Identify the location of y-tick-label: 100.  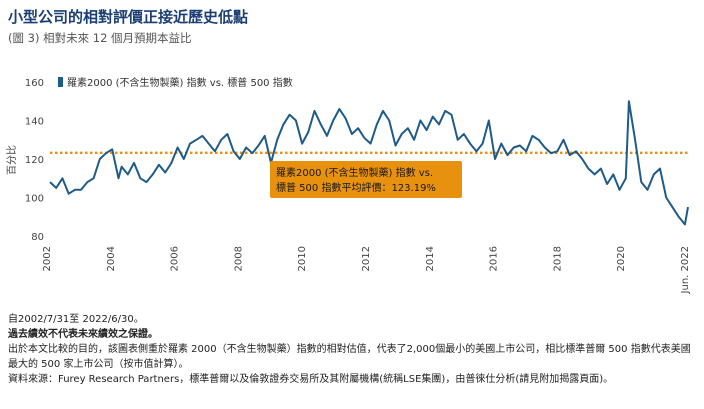
(34, 199).